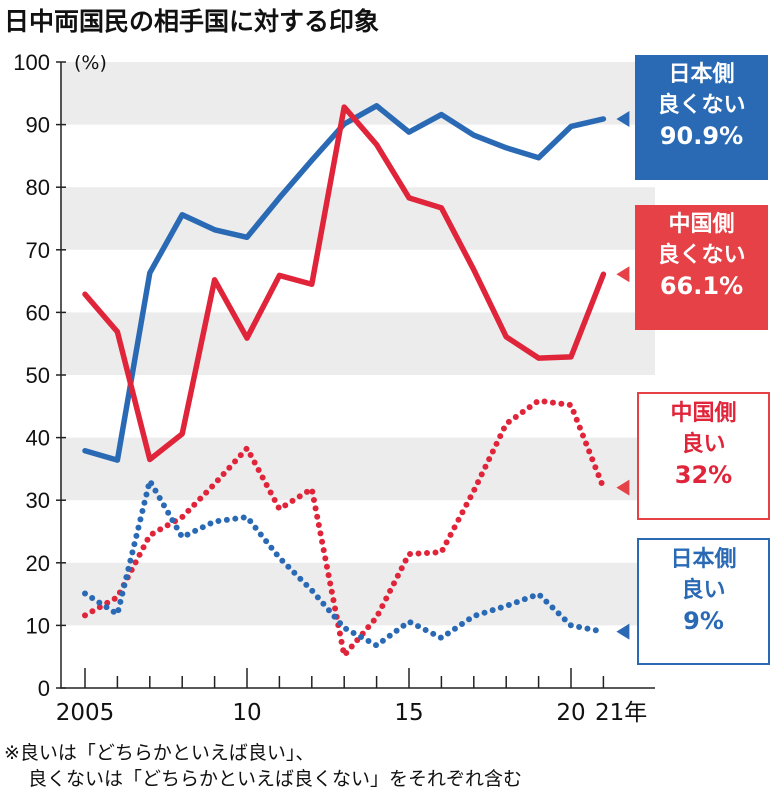 This screenshot has width=776, height=793. Describe the element at coordinates (275, 779) in the screenshot. I see `footnote-line-2: 良くないは「どちらかといえば良くない」をそれぞれ含む` at that location.